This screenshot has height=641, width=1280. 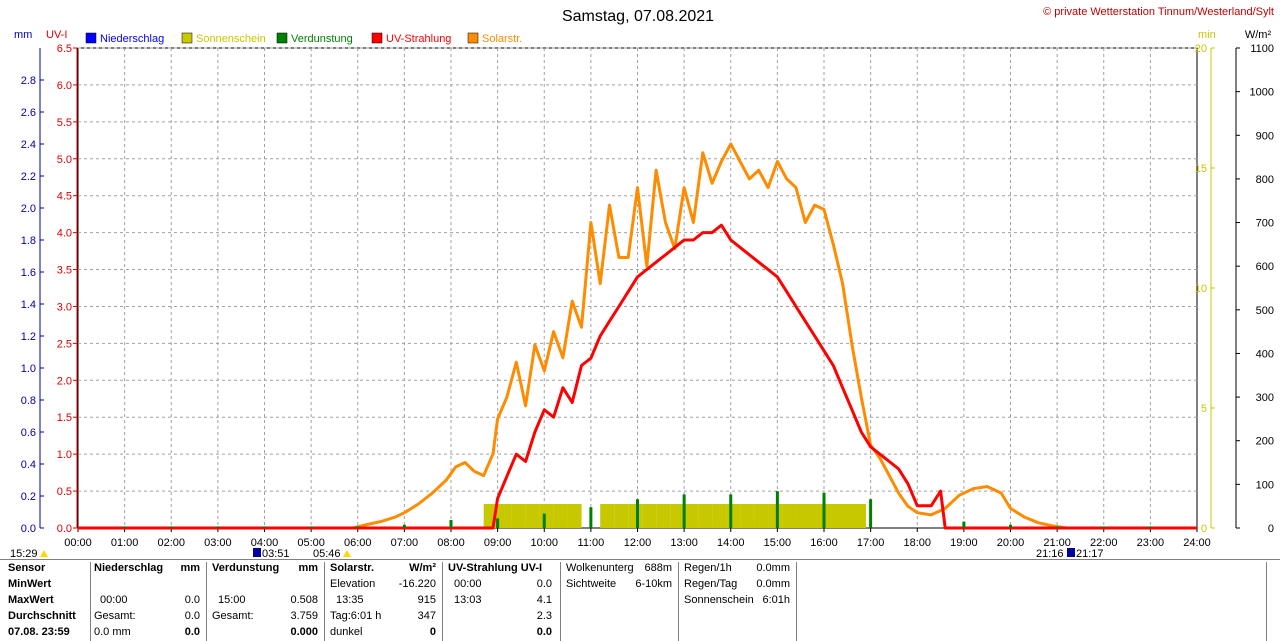 What do you see at coordinates (28, 465) in the screenshot?
I see `mm-tick-label: 0.4` at bounding box center [28, 465].